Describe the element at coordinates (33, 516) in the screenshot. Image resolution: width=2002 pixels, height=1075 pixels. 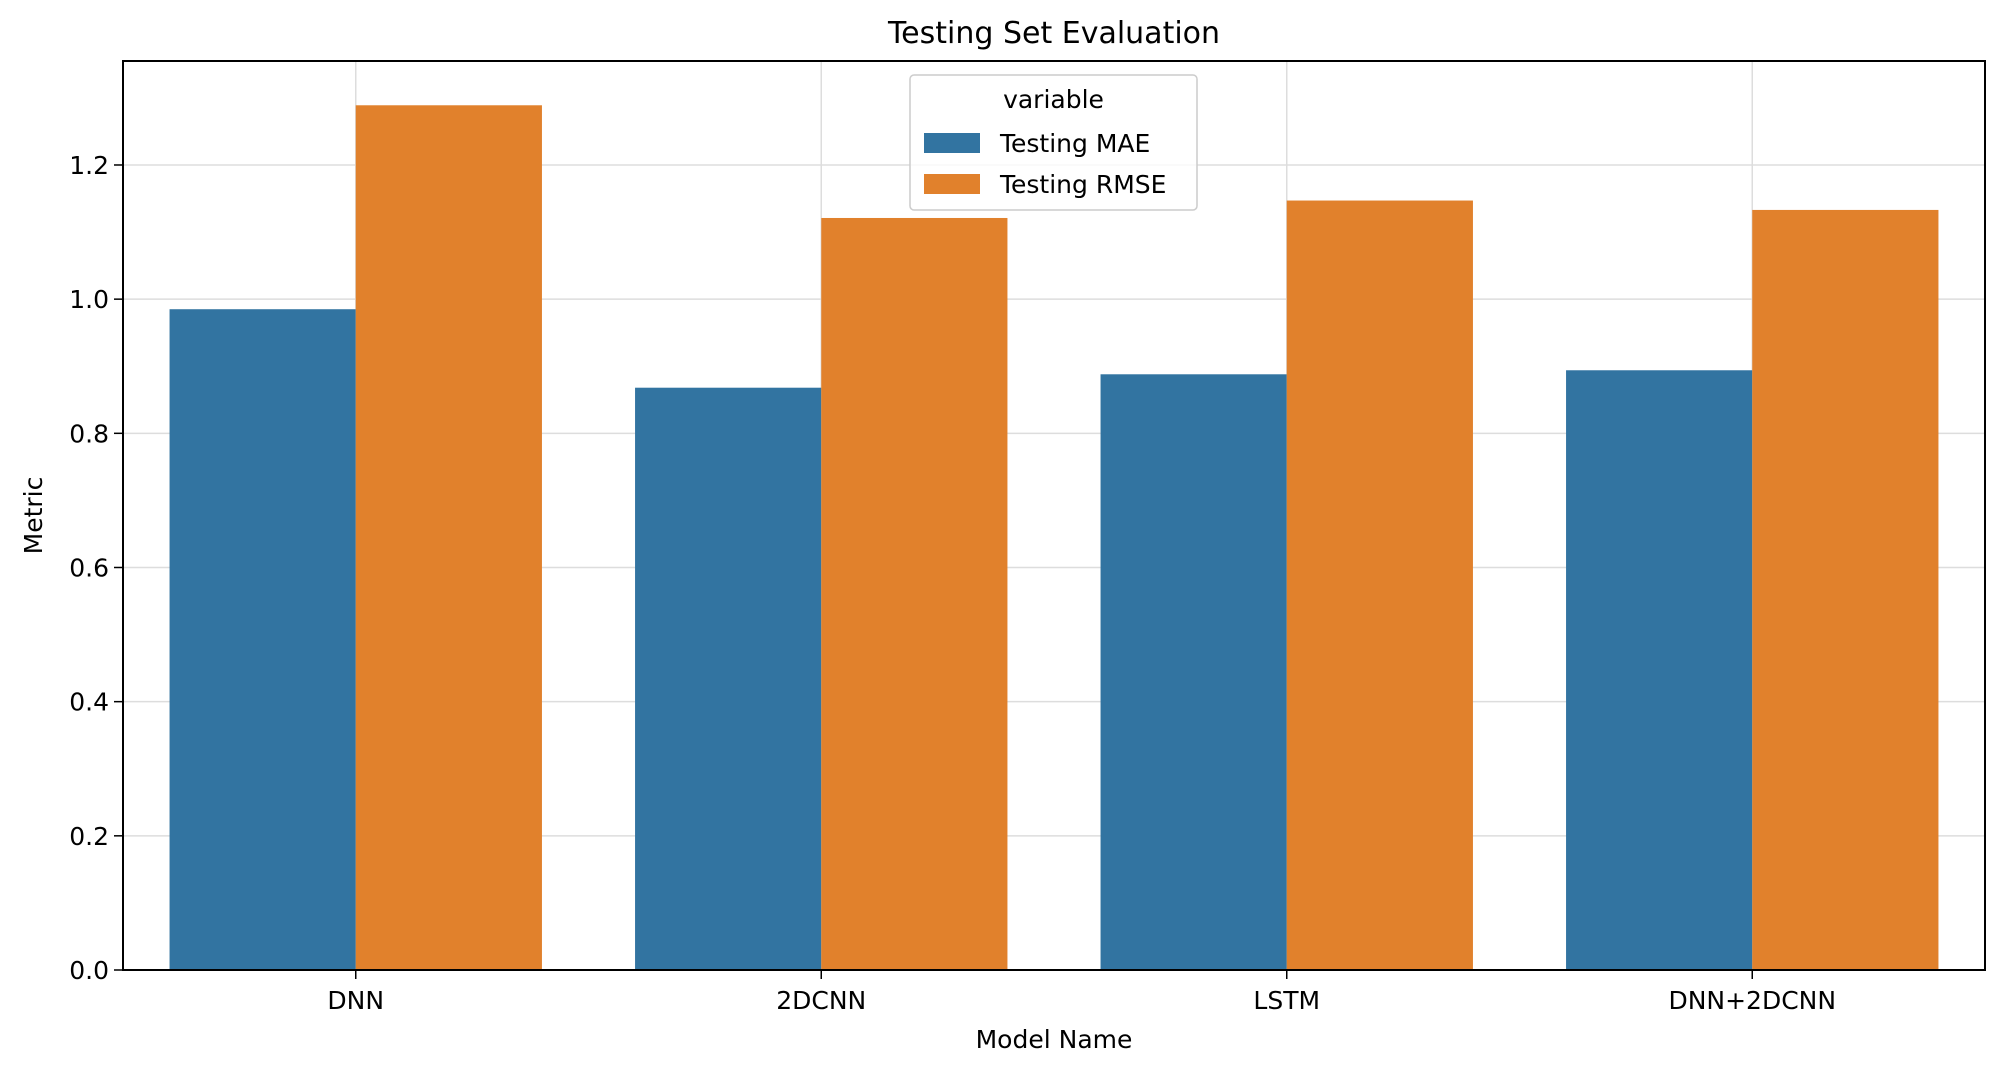
I see `y-axis-label: Metric` at that location.